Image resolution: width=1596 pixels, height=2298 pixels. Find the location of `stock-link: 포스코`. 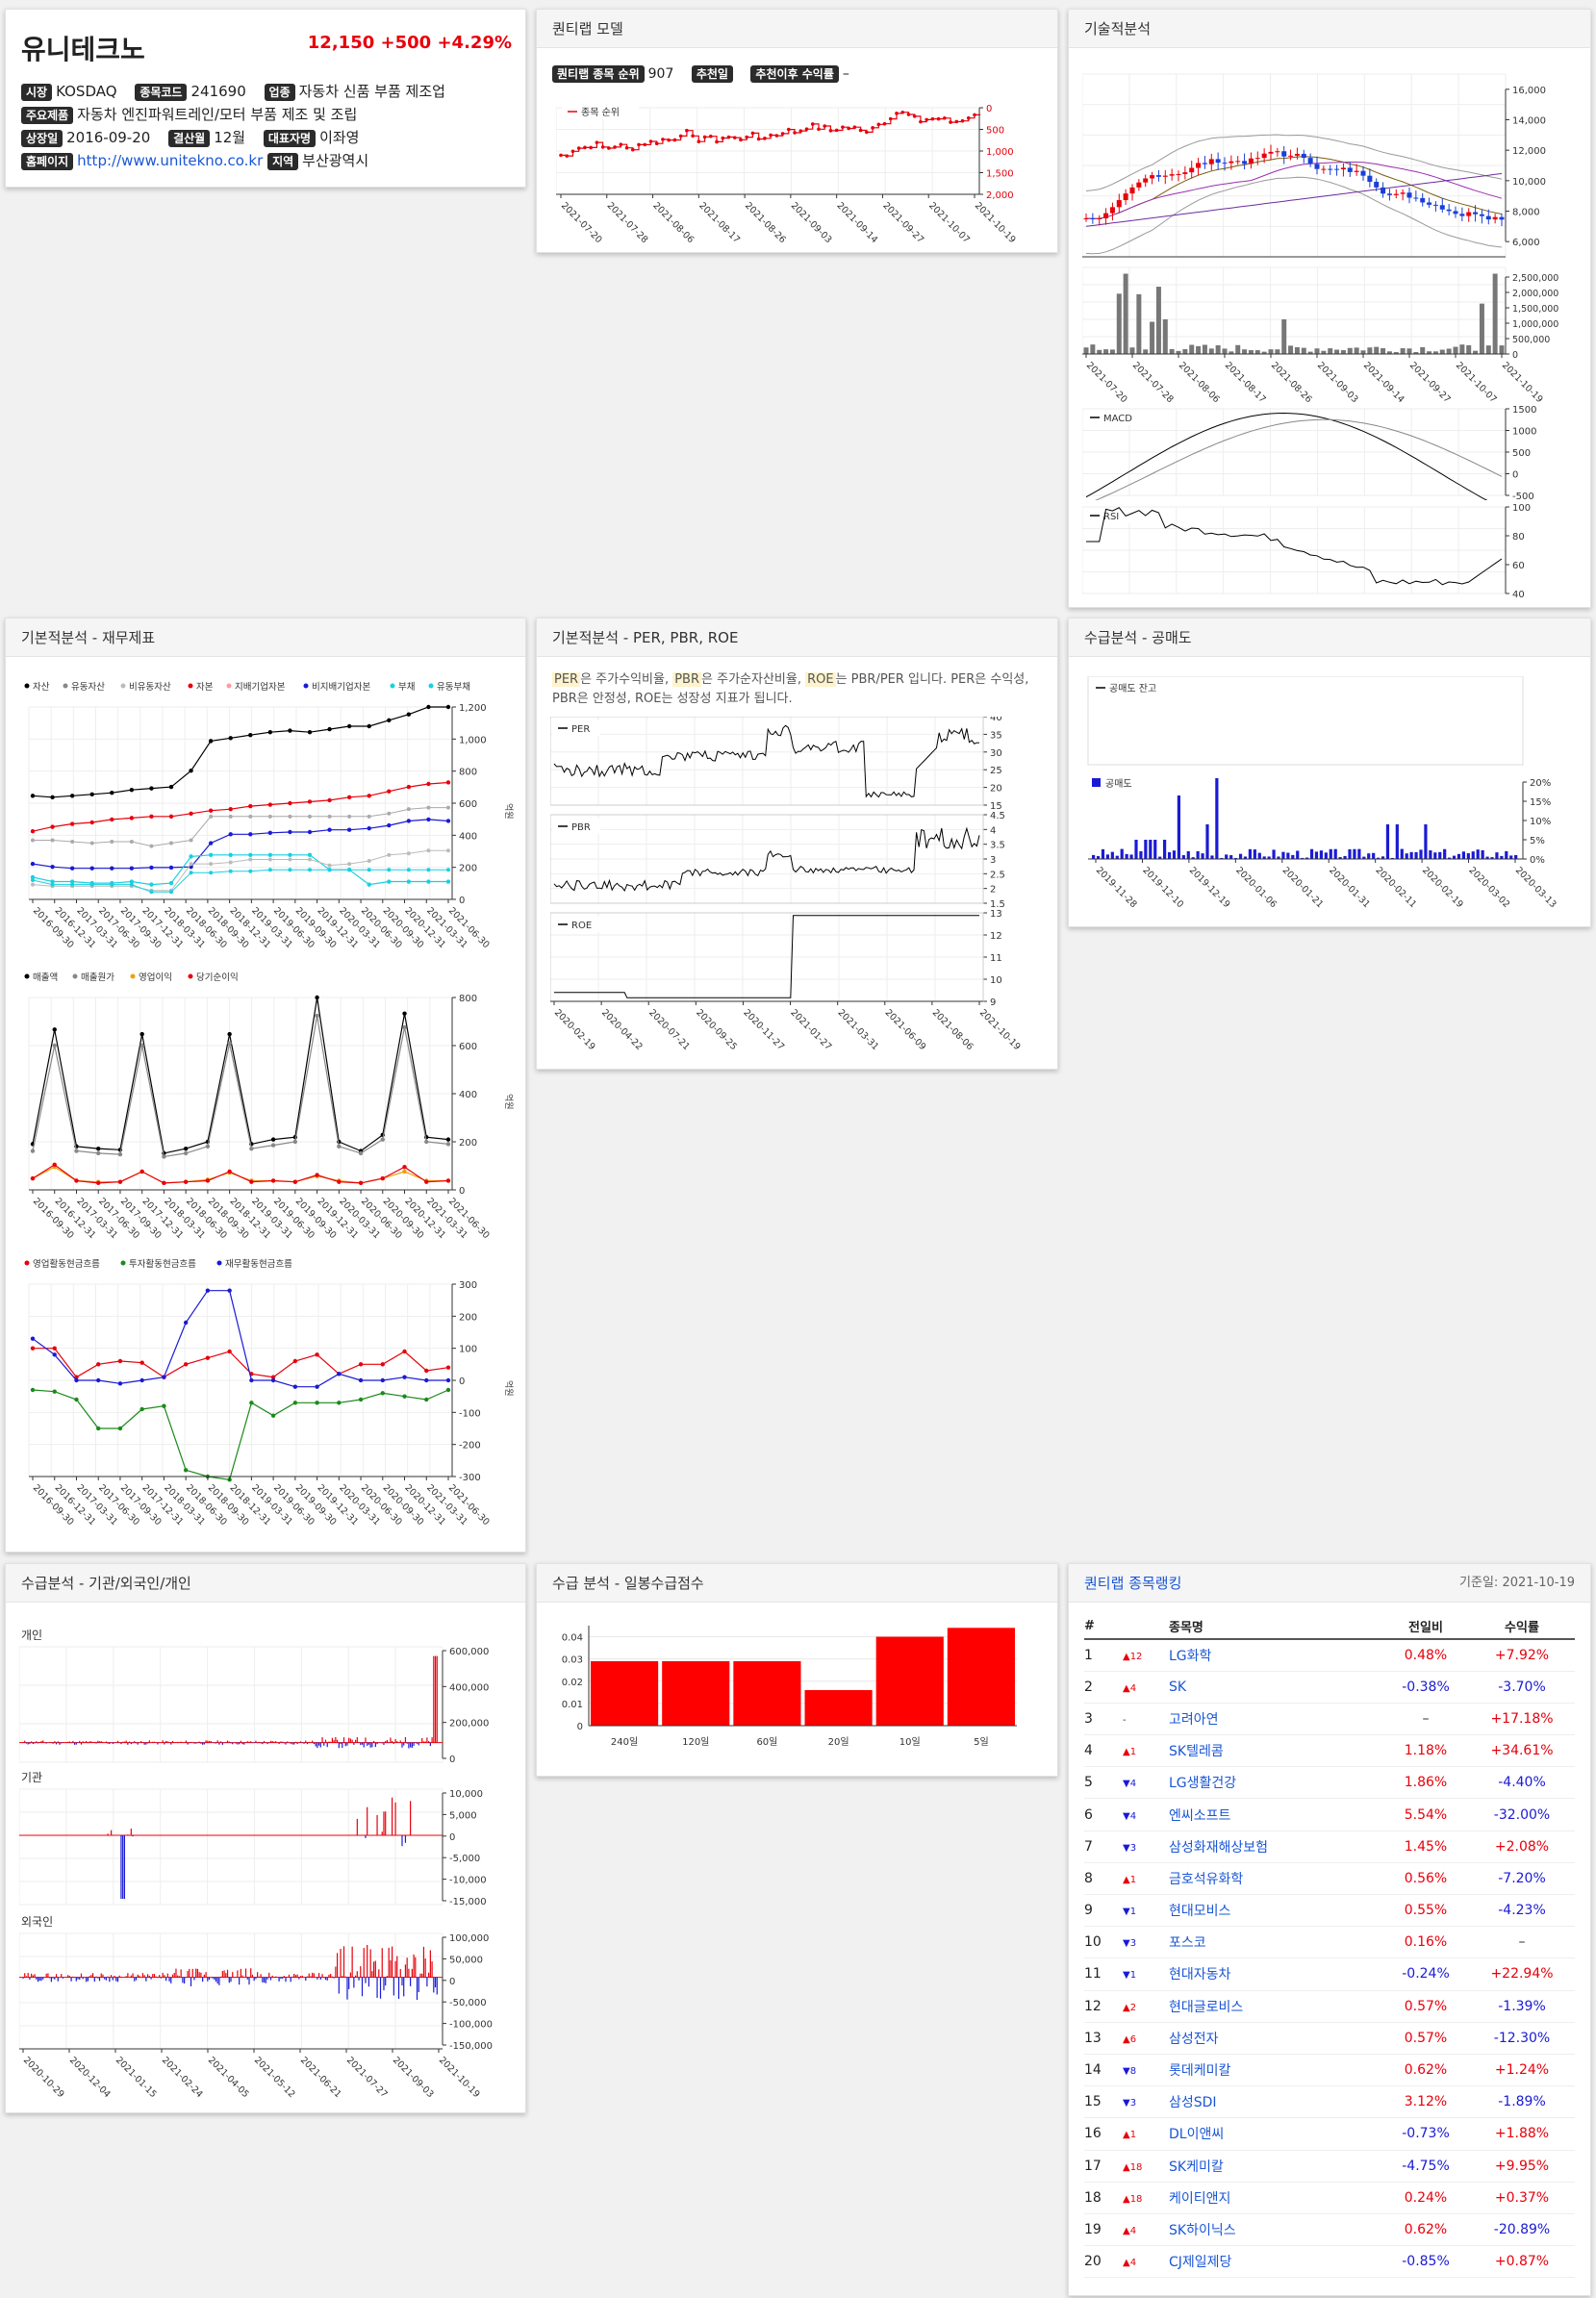

stock-link: 포스코 is located at coordinates (1187, 1943).